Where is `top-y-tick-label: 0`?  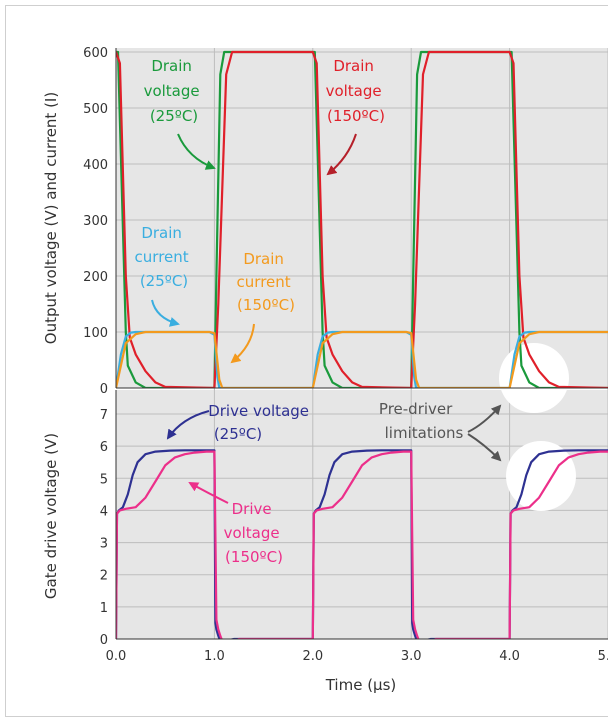
top-y-tick-label: 0 is located at coordinates (104, 389).